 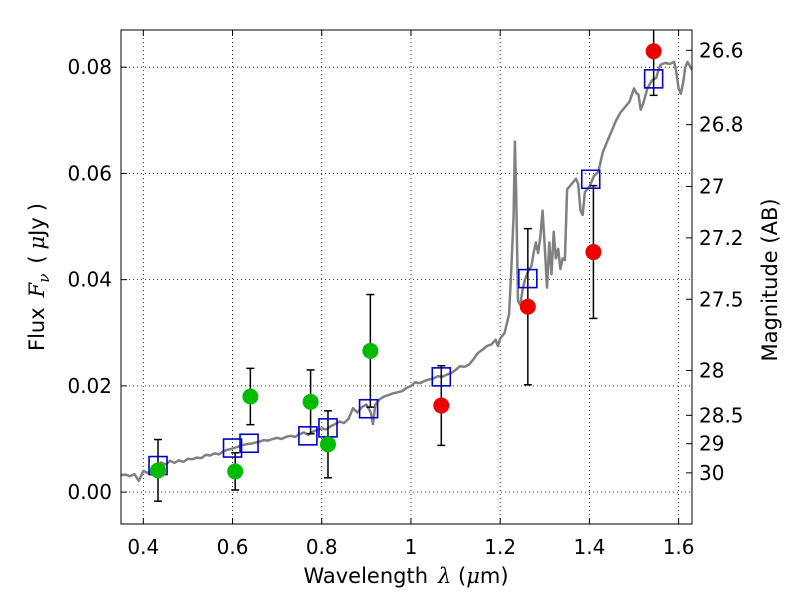 What do you see at coordinates (500, 547) in the screenshot?
I see `x-tick-label: 1.2` at bounding box center [500, 547].